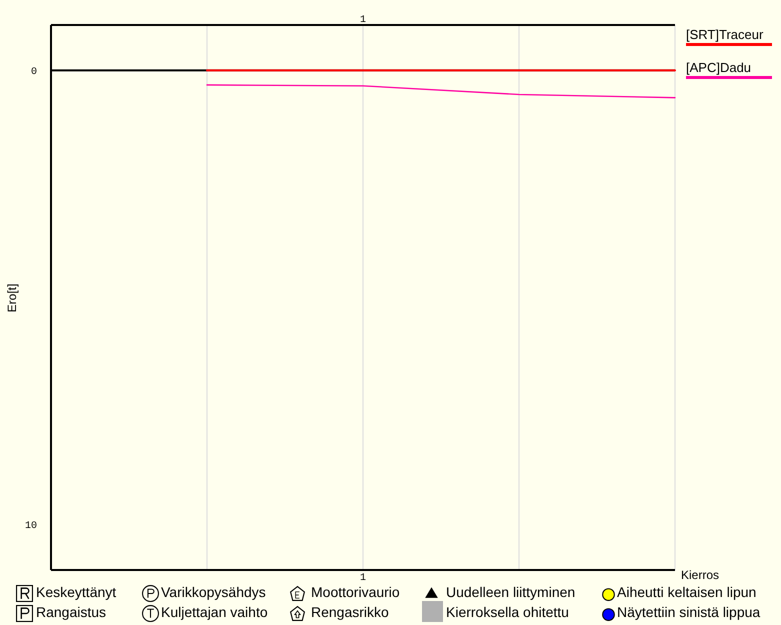 Image resolution: width=781 pixels, height=625 pixels. Describe the element at coordinates (213, 592) in the screenshot. I see `text: Varikkopysähdys` at that location.